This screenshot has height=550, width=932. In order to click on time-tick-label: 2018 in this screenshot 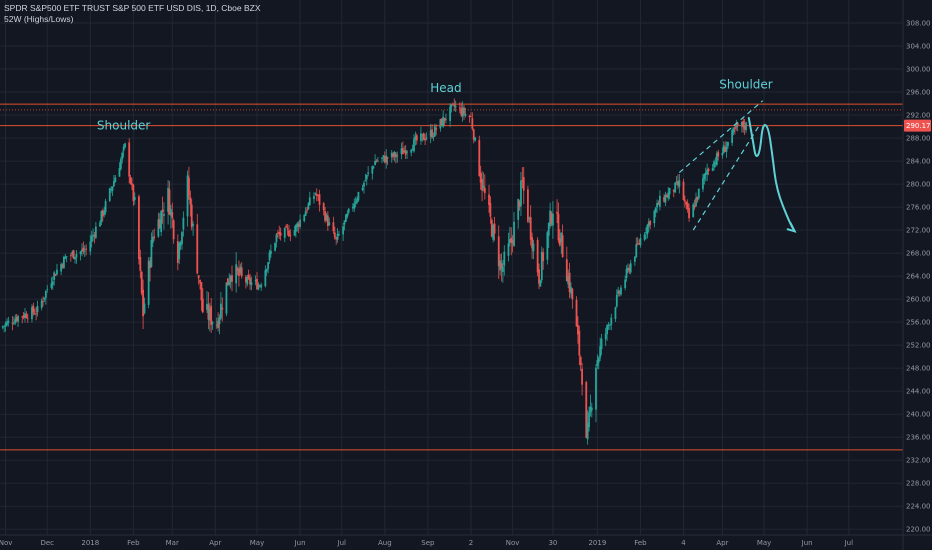, I will do `click(90, 543)`.